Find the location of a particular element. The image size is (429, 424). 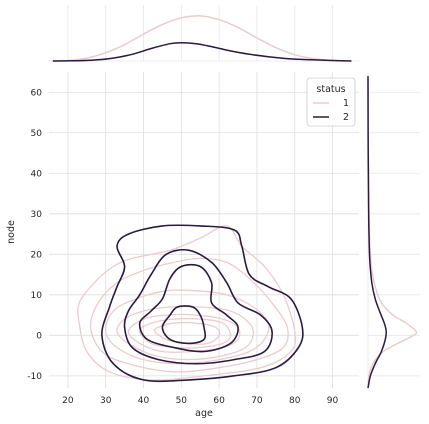

y-tick-label: -10 is located at coordinates (34, 377).